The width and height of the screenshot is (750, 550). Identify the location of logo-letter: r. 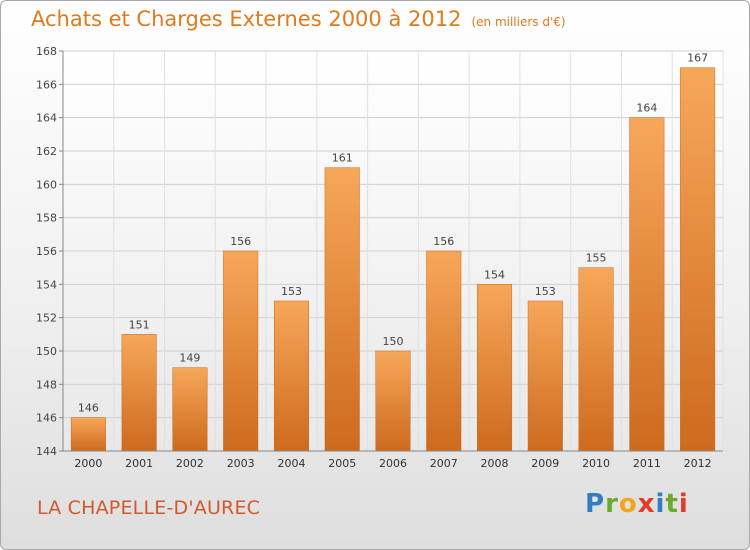
(612, 504).